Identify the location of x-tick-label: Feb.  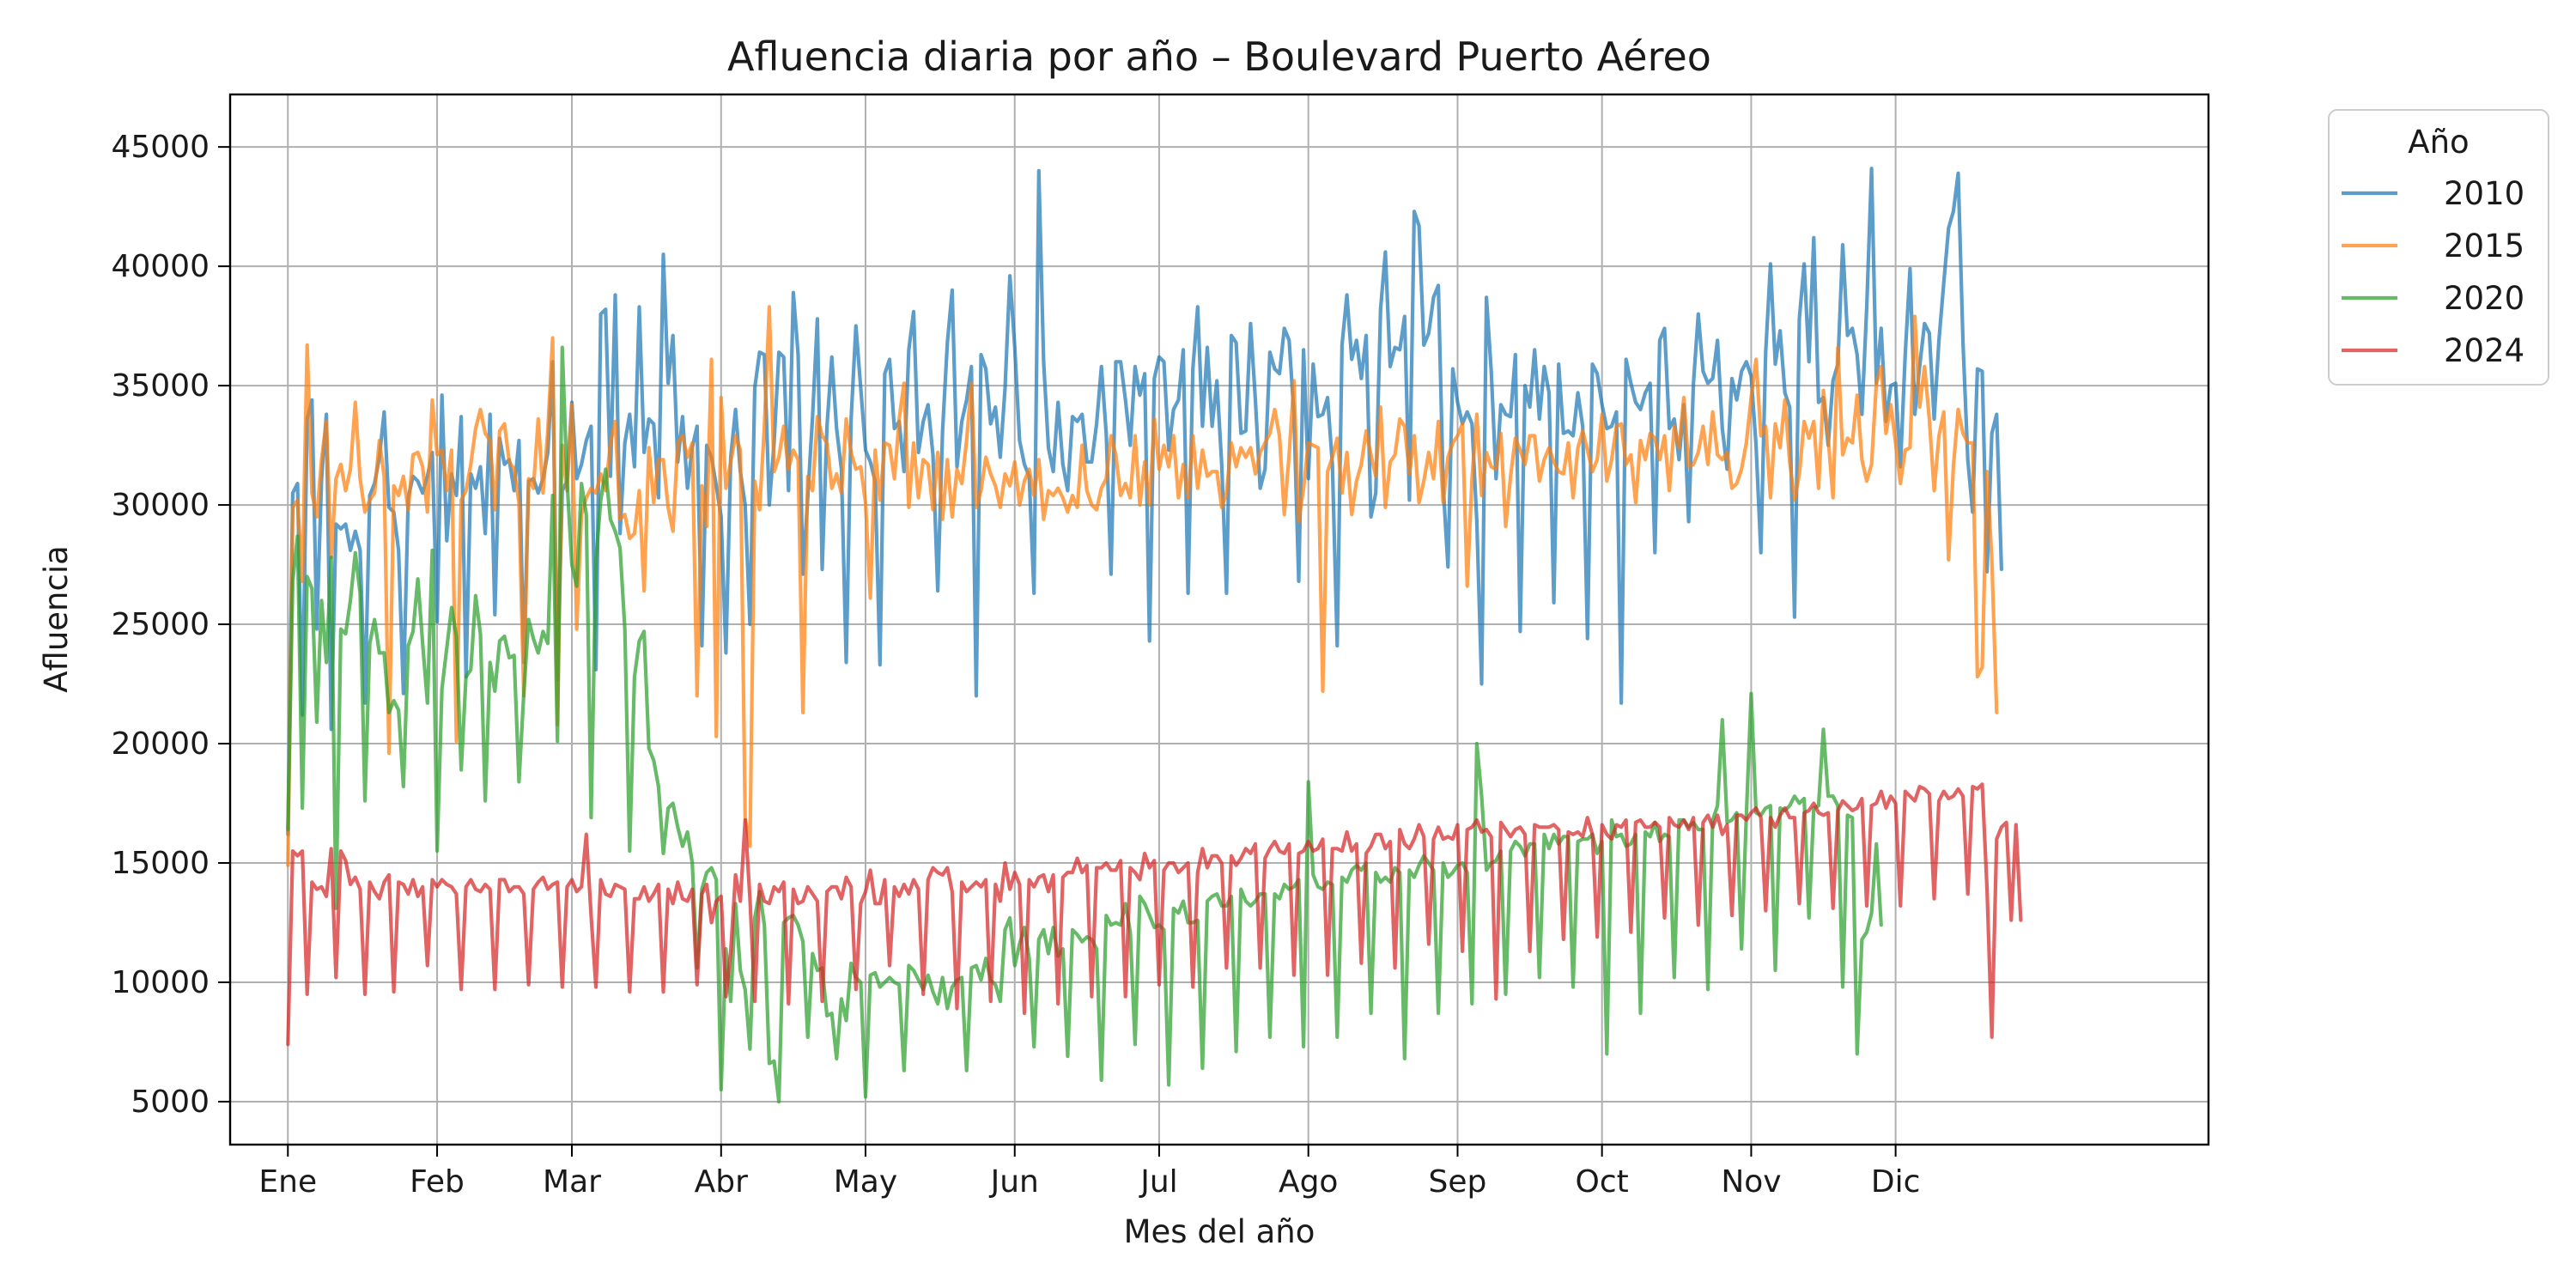
(438, 1182).